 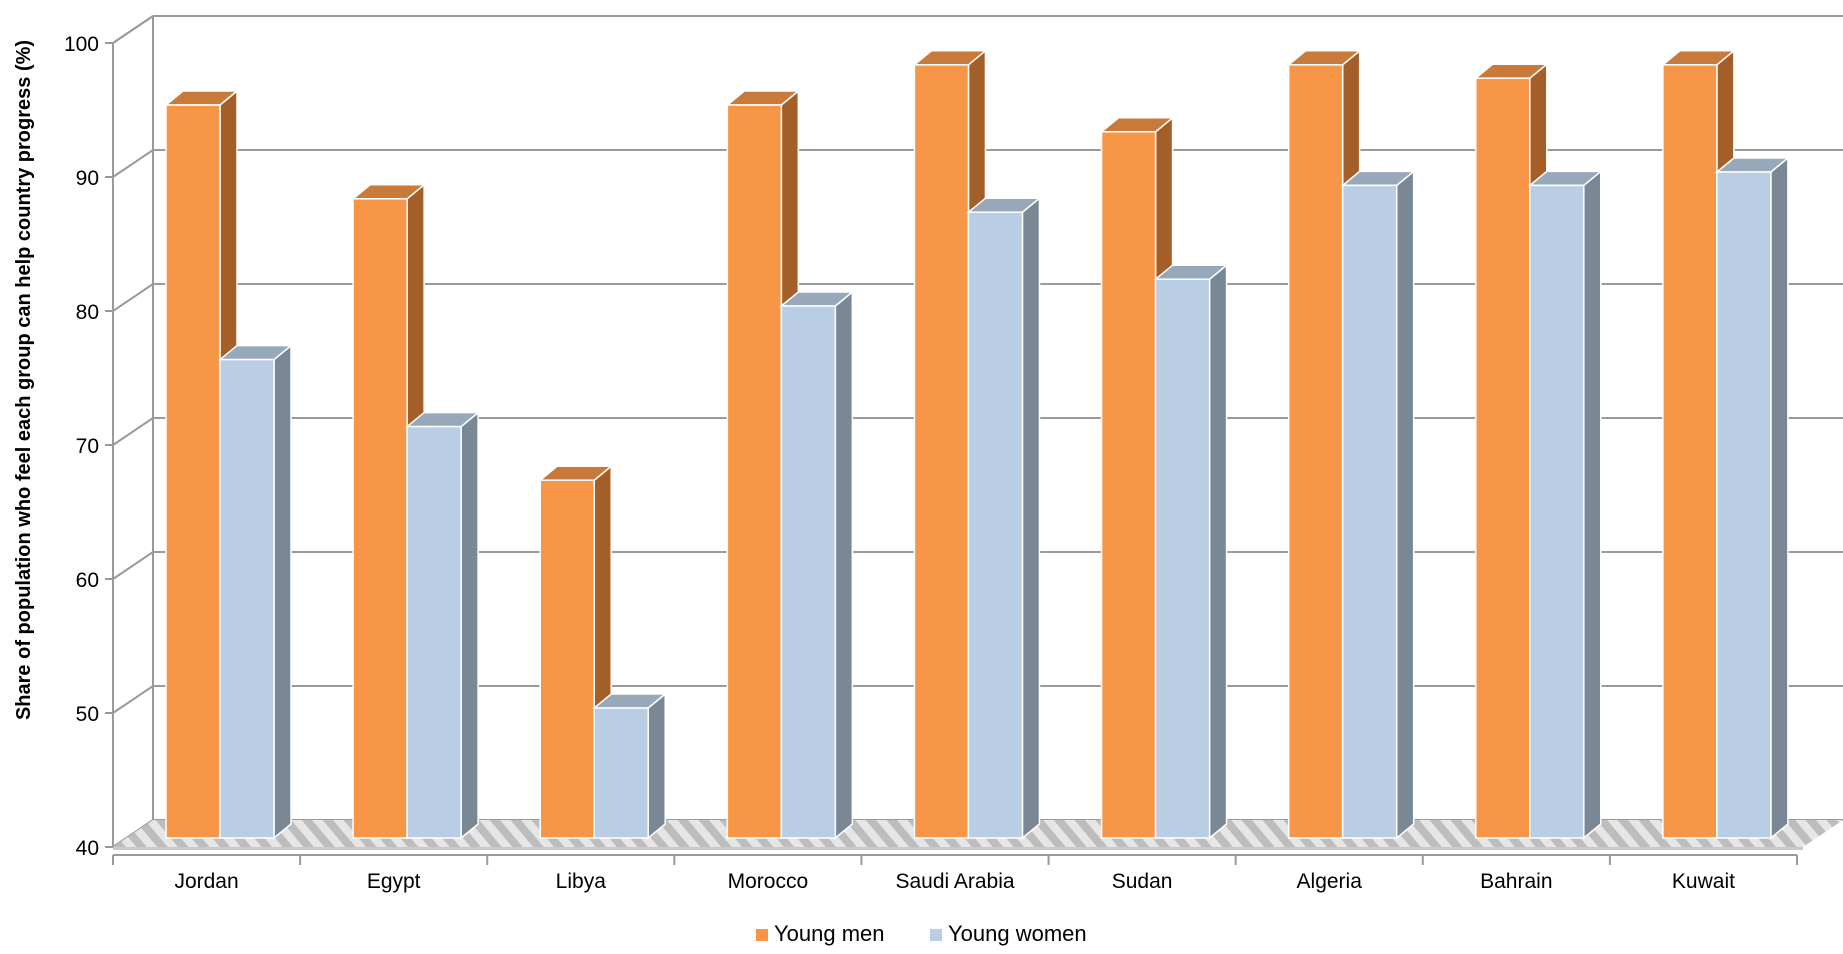 What do you see at coordinates (1703, 881) in the screenshot?
I see `x-tick-label: Kuwait` at bounding box center [1703, 881].